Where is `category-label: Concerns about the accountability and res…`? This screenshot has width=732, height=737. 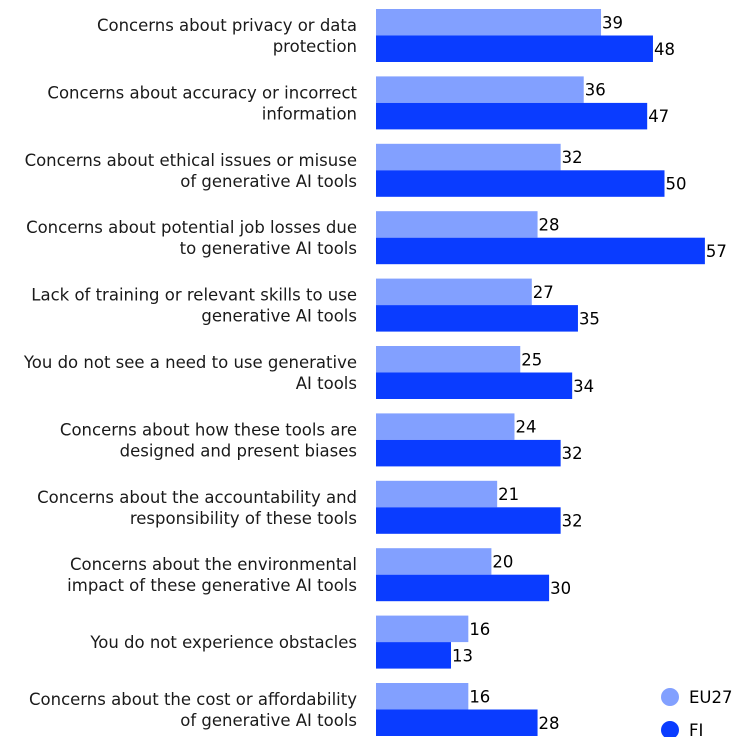 category-label: Concerns about the accountability and res… is located at coordinates (197, 508).